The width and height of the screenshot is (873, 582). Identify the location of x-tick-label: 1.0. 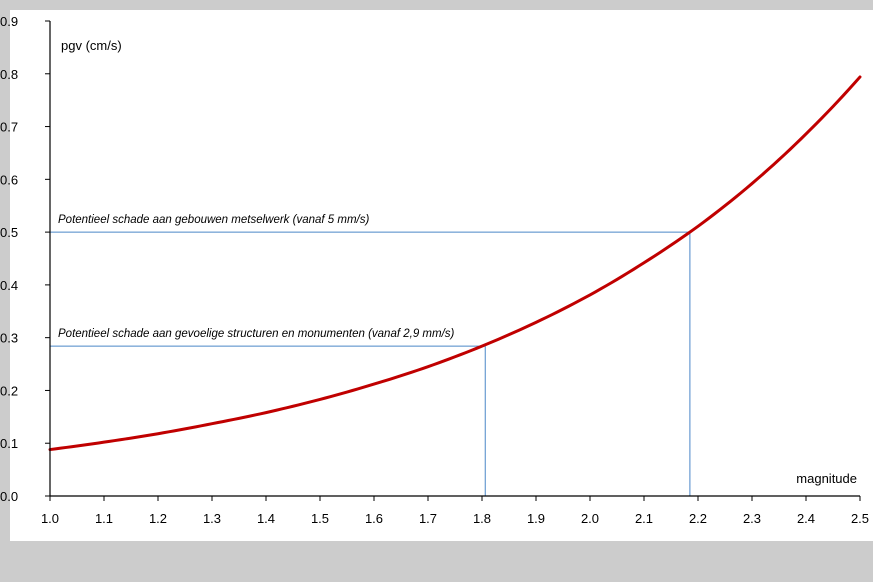
(50, 518).